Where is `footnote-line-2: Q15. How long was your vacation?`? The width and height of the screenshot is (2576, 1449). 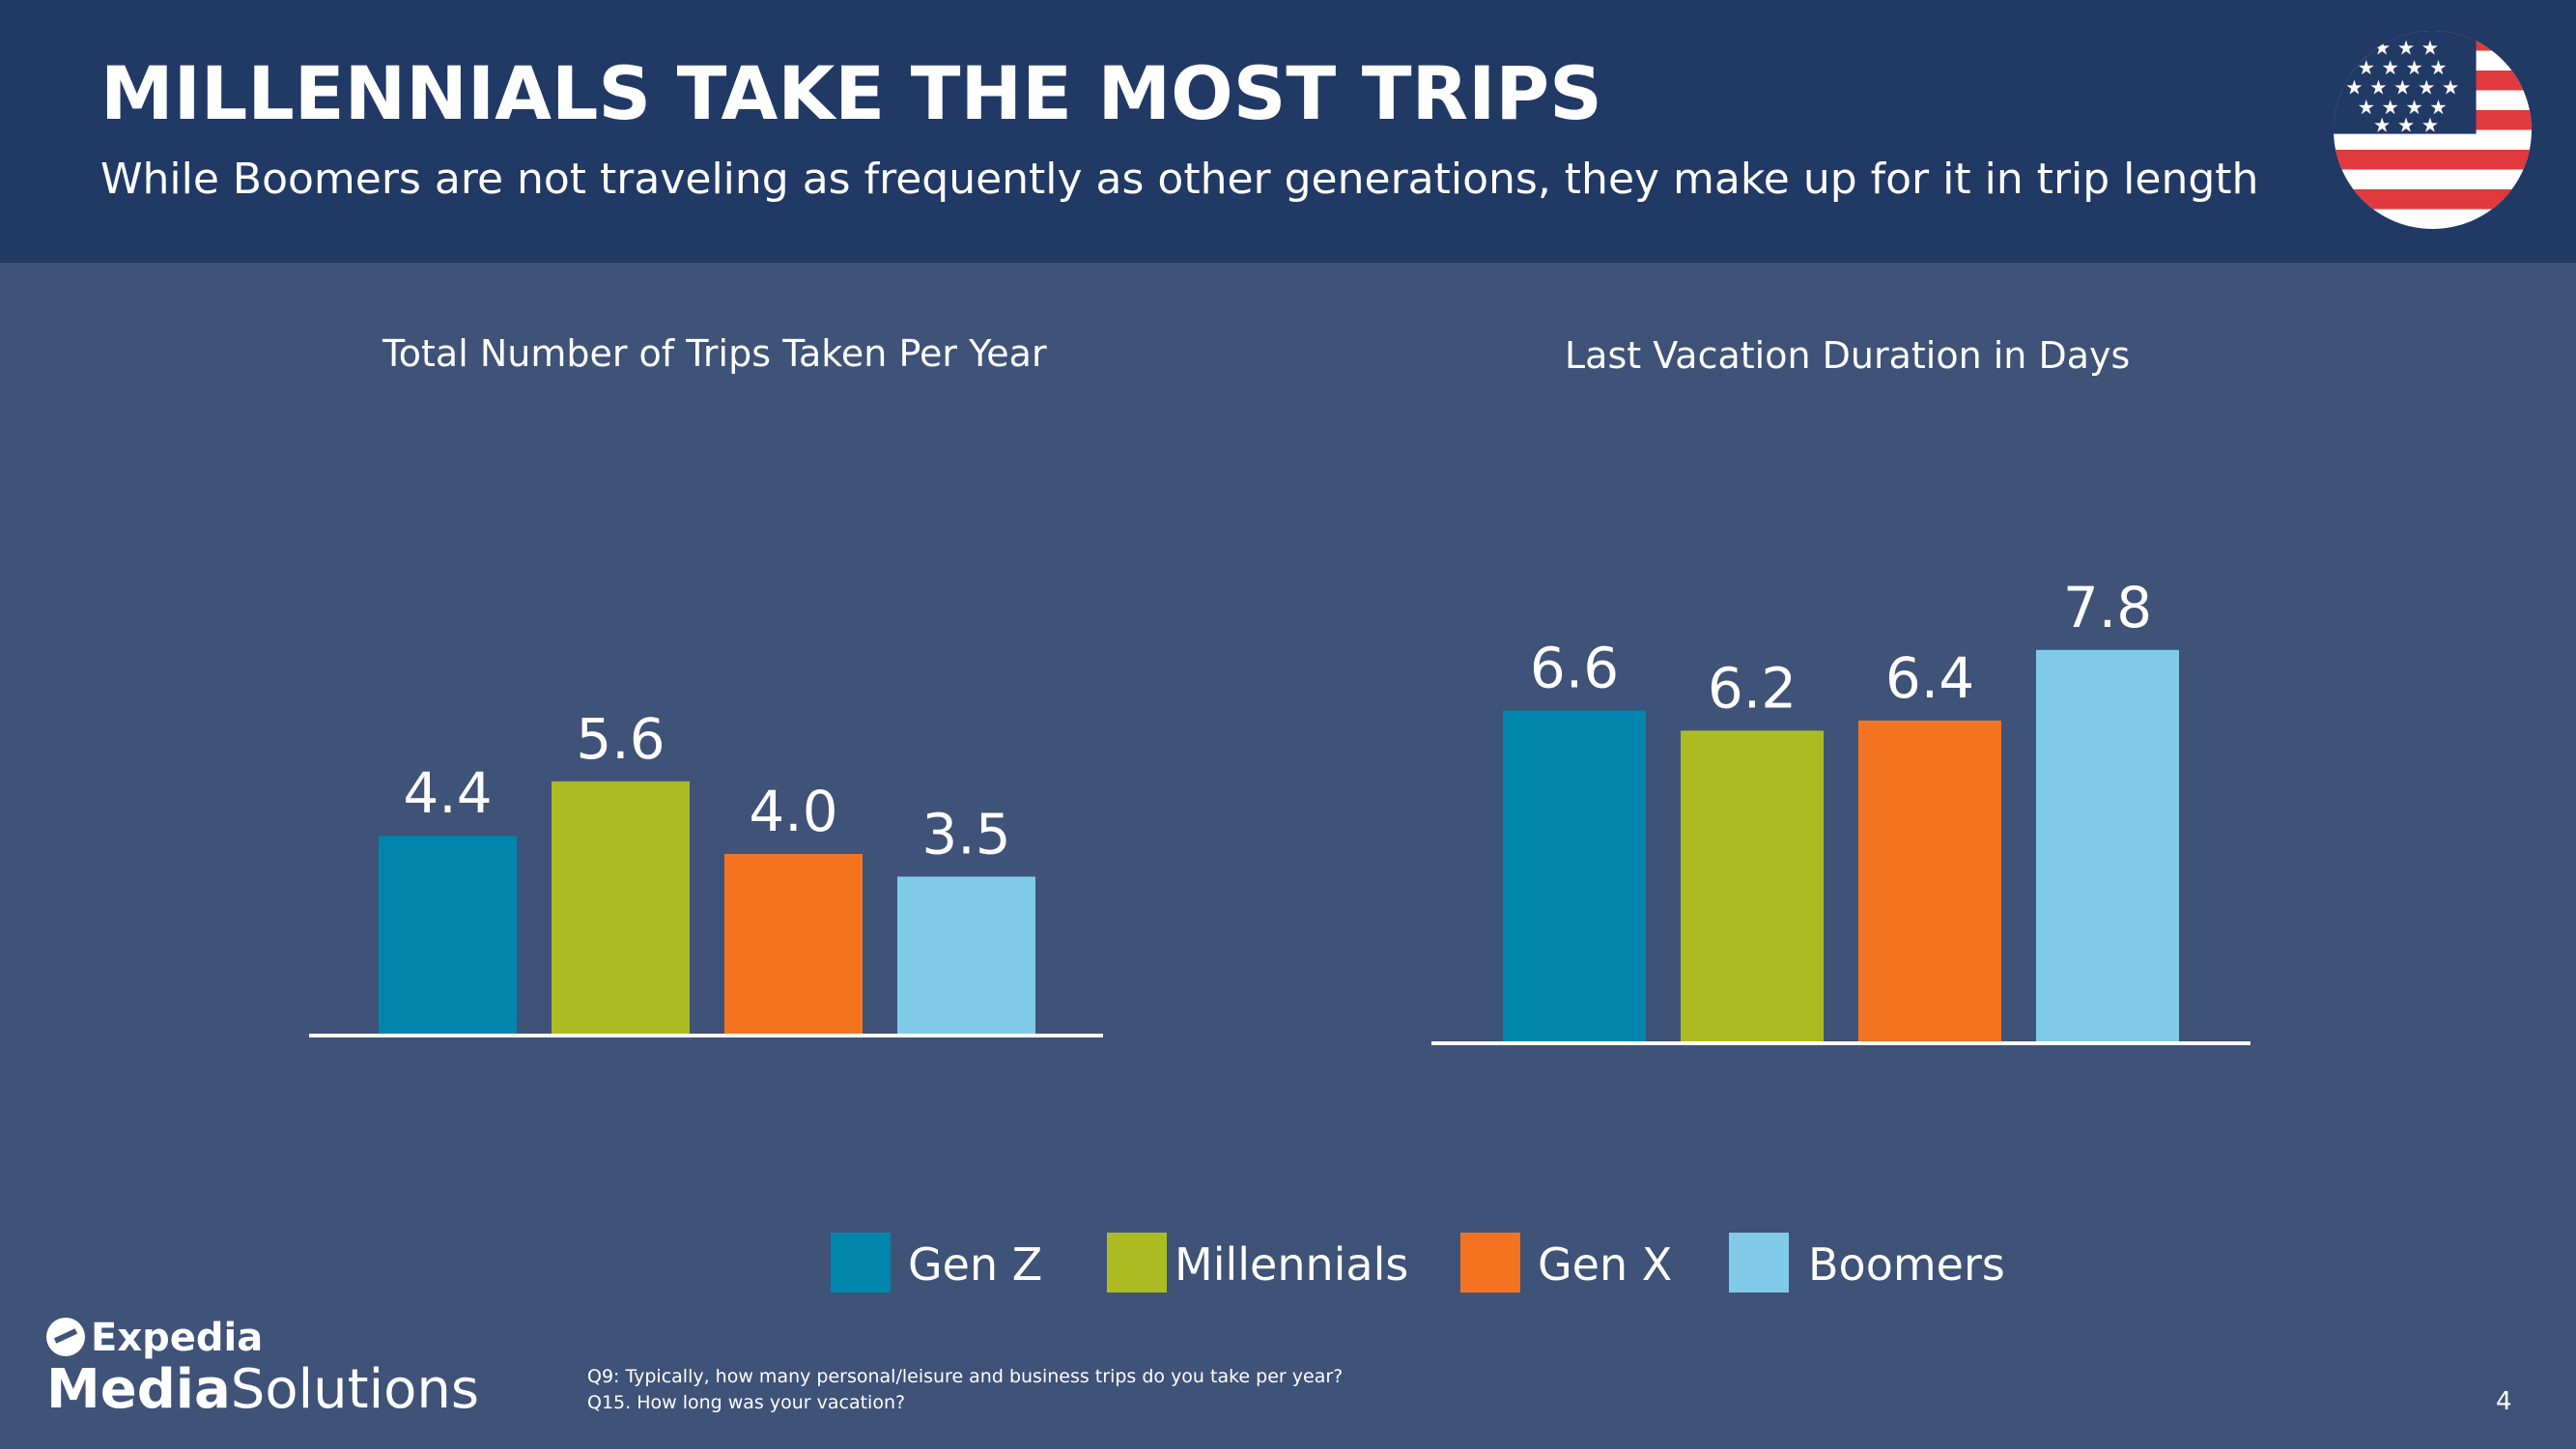
footnote-line-2: Q15. How long was your vacation? is located at coordinates (746, 1402).